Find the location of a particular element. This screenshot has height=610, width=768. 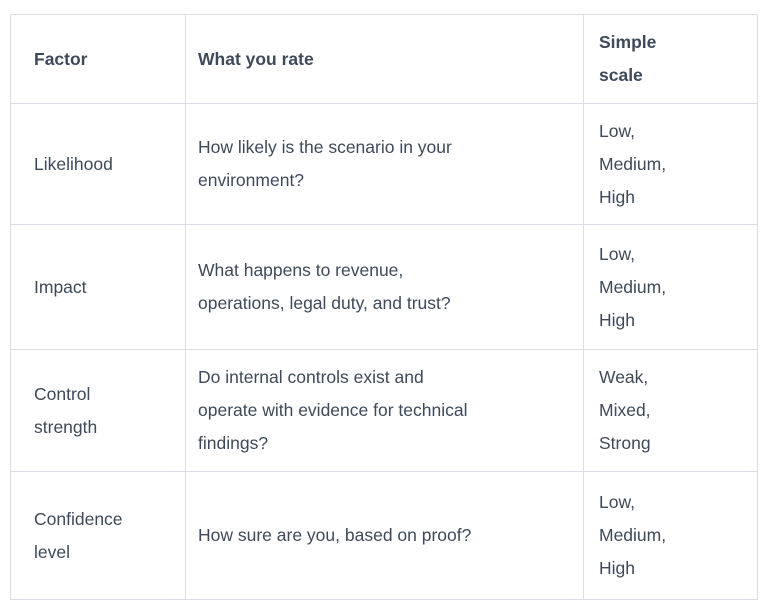

cell-factor: Control strength is located at coordinates (98, 410).